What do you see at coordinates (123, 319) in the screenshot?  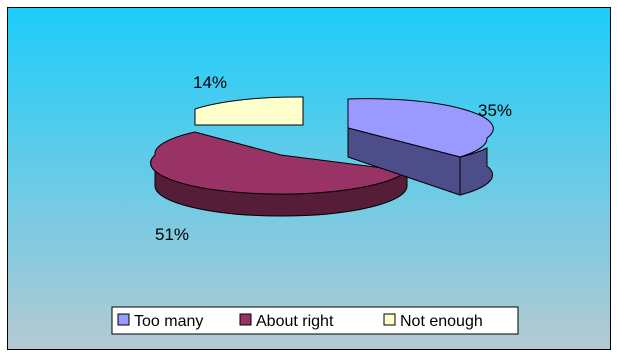 I see `legend-swatch-too-many` at bounding box center [123, 319].